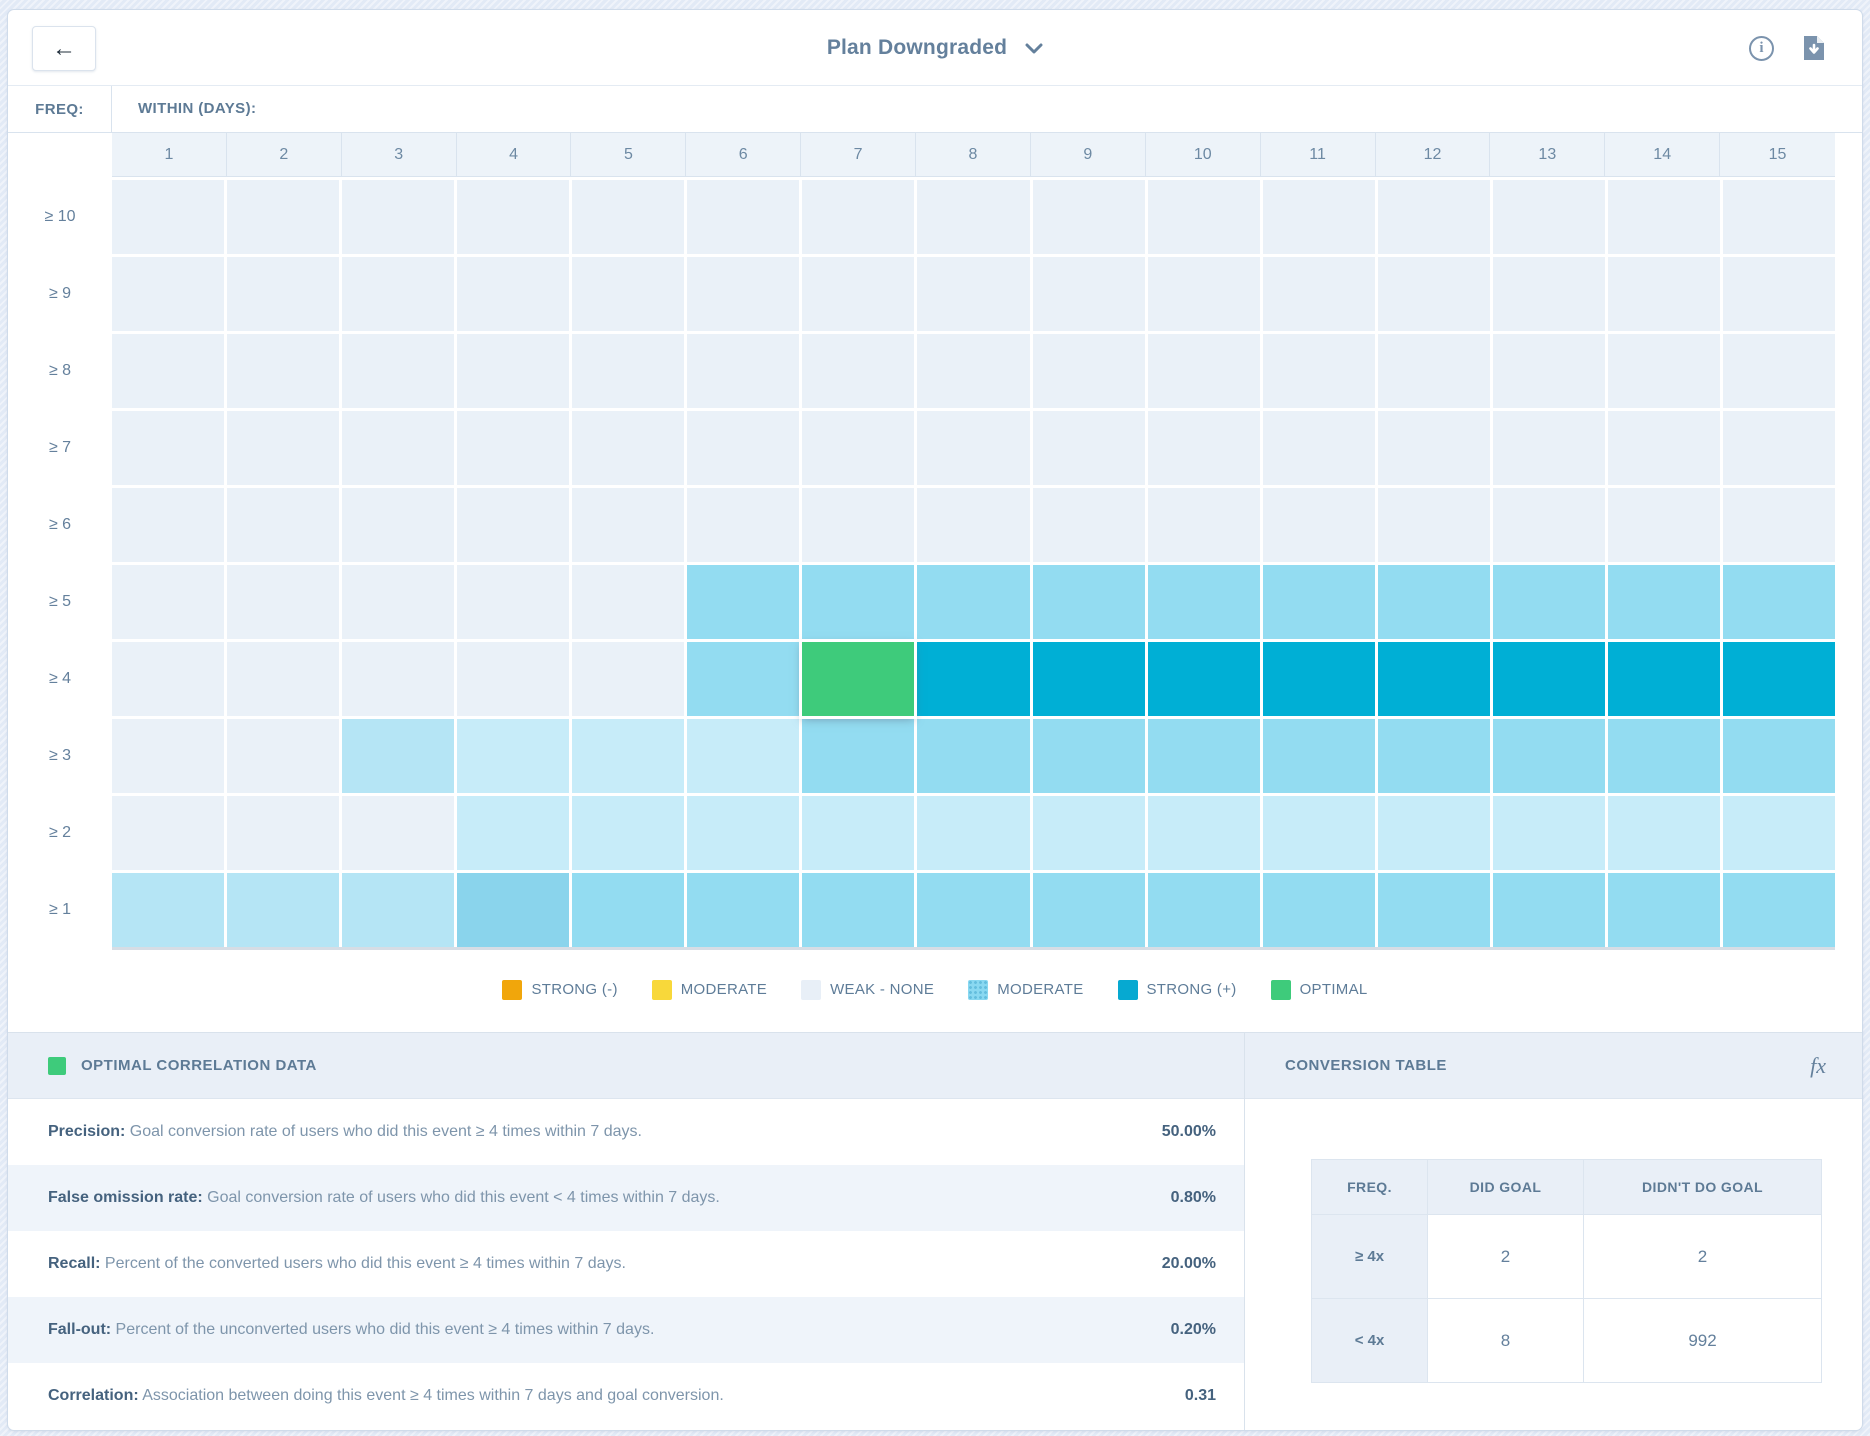  Describe the element at coordinates (858, 679) in the screenshot. I see `heatmap-cell-optimal` at that location.